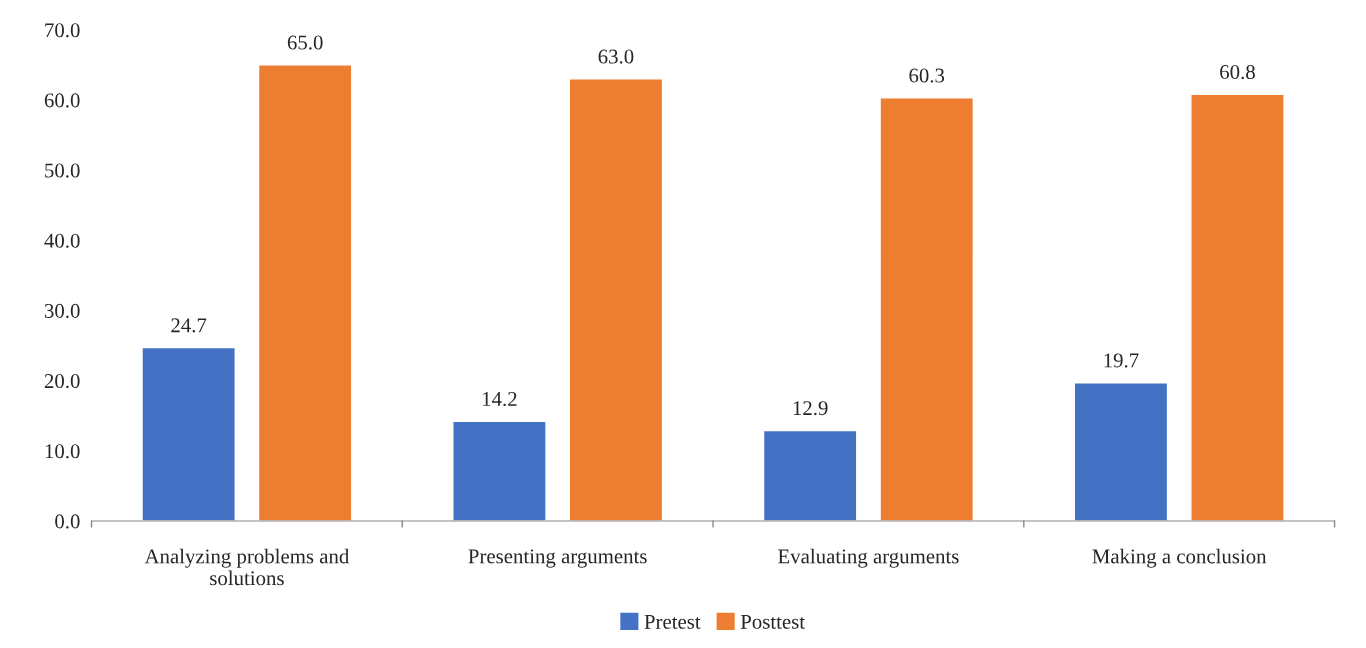 The width and height of the screenshot is (1366, 648). Describe the element at coordinates (247, 567) in the screenshot. I see `x-tick-label: Analyzing problems and solutions` at that location.